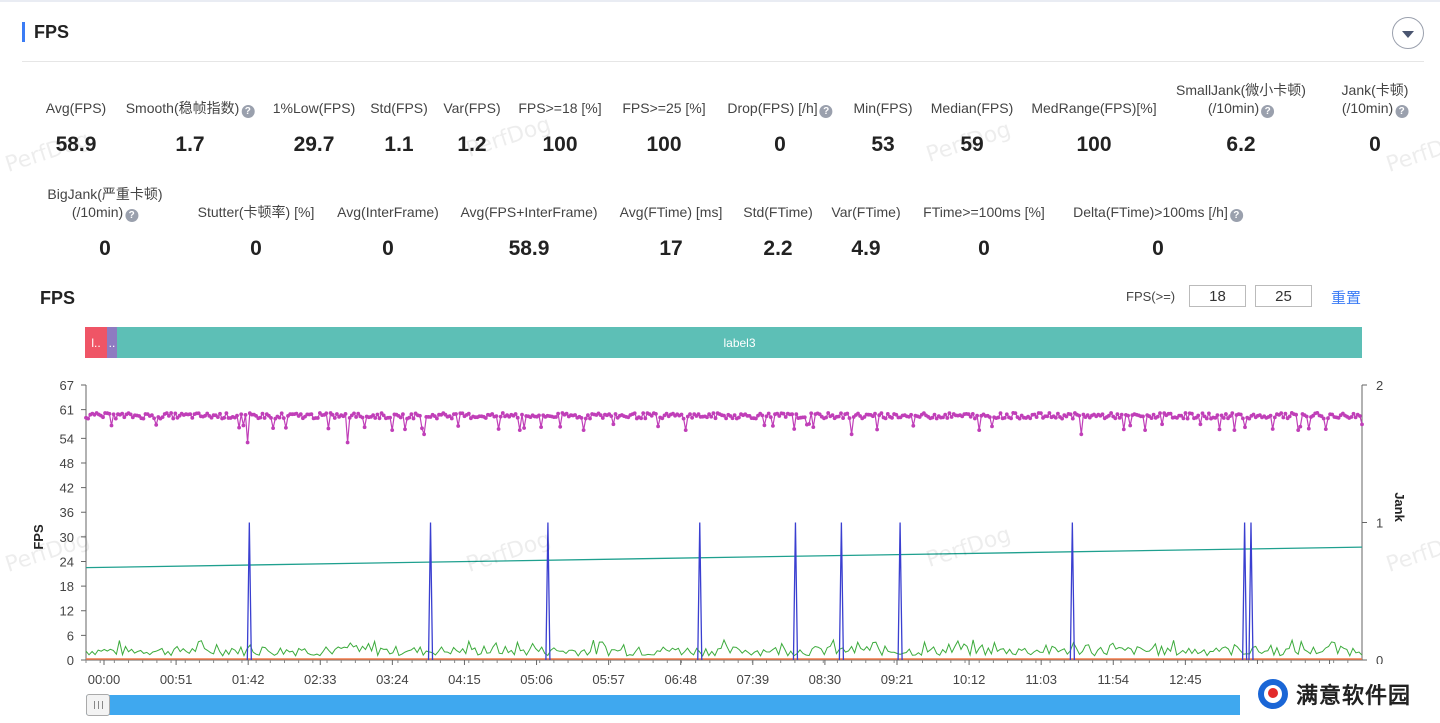 The image size is (1440, 723). What do you see at coordinates (67, 438) in the screenshot?
I see `y-tick-label: 54` at bounding box center [67, 438].